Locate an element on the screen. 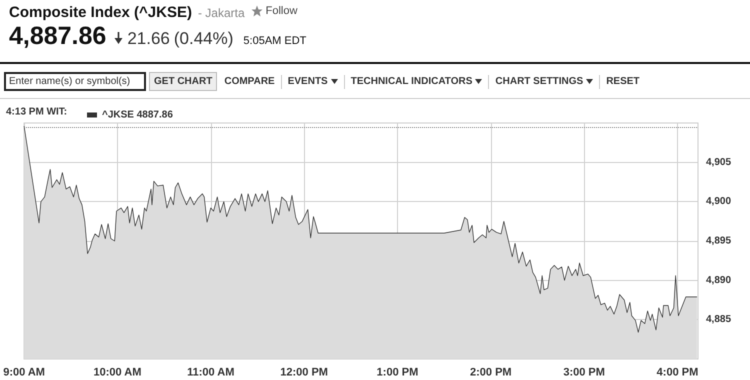 This screenshot has width=750, height=380. text: 5:05AM EDT is located at coordinates (274, 41).